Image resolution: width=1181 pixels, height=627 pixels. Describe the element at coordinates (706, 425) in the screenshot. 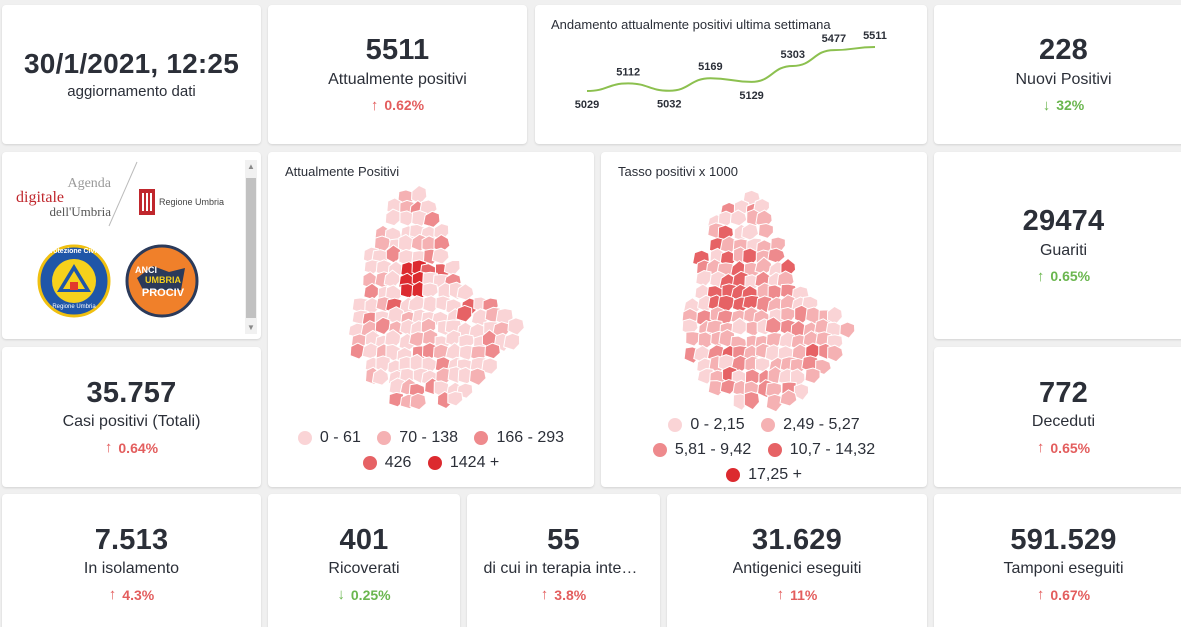

I see `legend-item: 0 - 2,15` at that location.